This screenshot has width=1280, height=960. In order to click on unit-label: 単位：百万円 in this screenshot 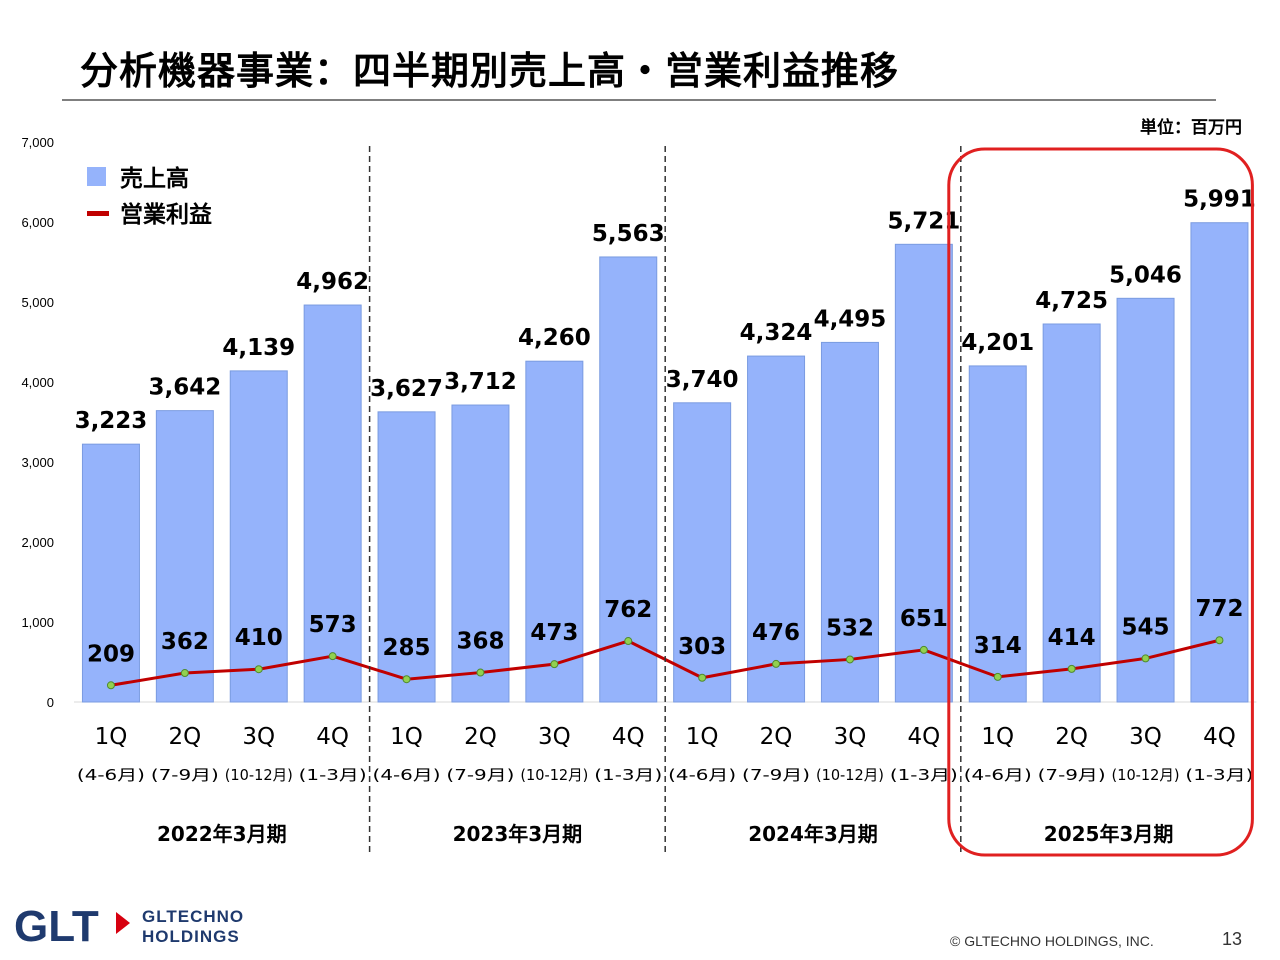, I will do `click(1191, 128)`.